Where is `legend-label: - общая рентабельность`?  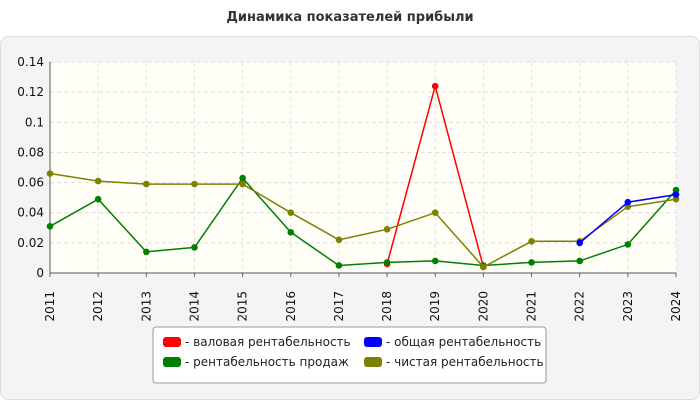
legend-label: - общая рентабельность is located at coordinates (463, 342).